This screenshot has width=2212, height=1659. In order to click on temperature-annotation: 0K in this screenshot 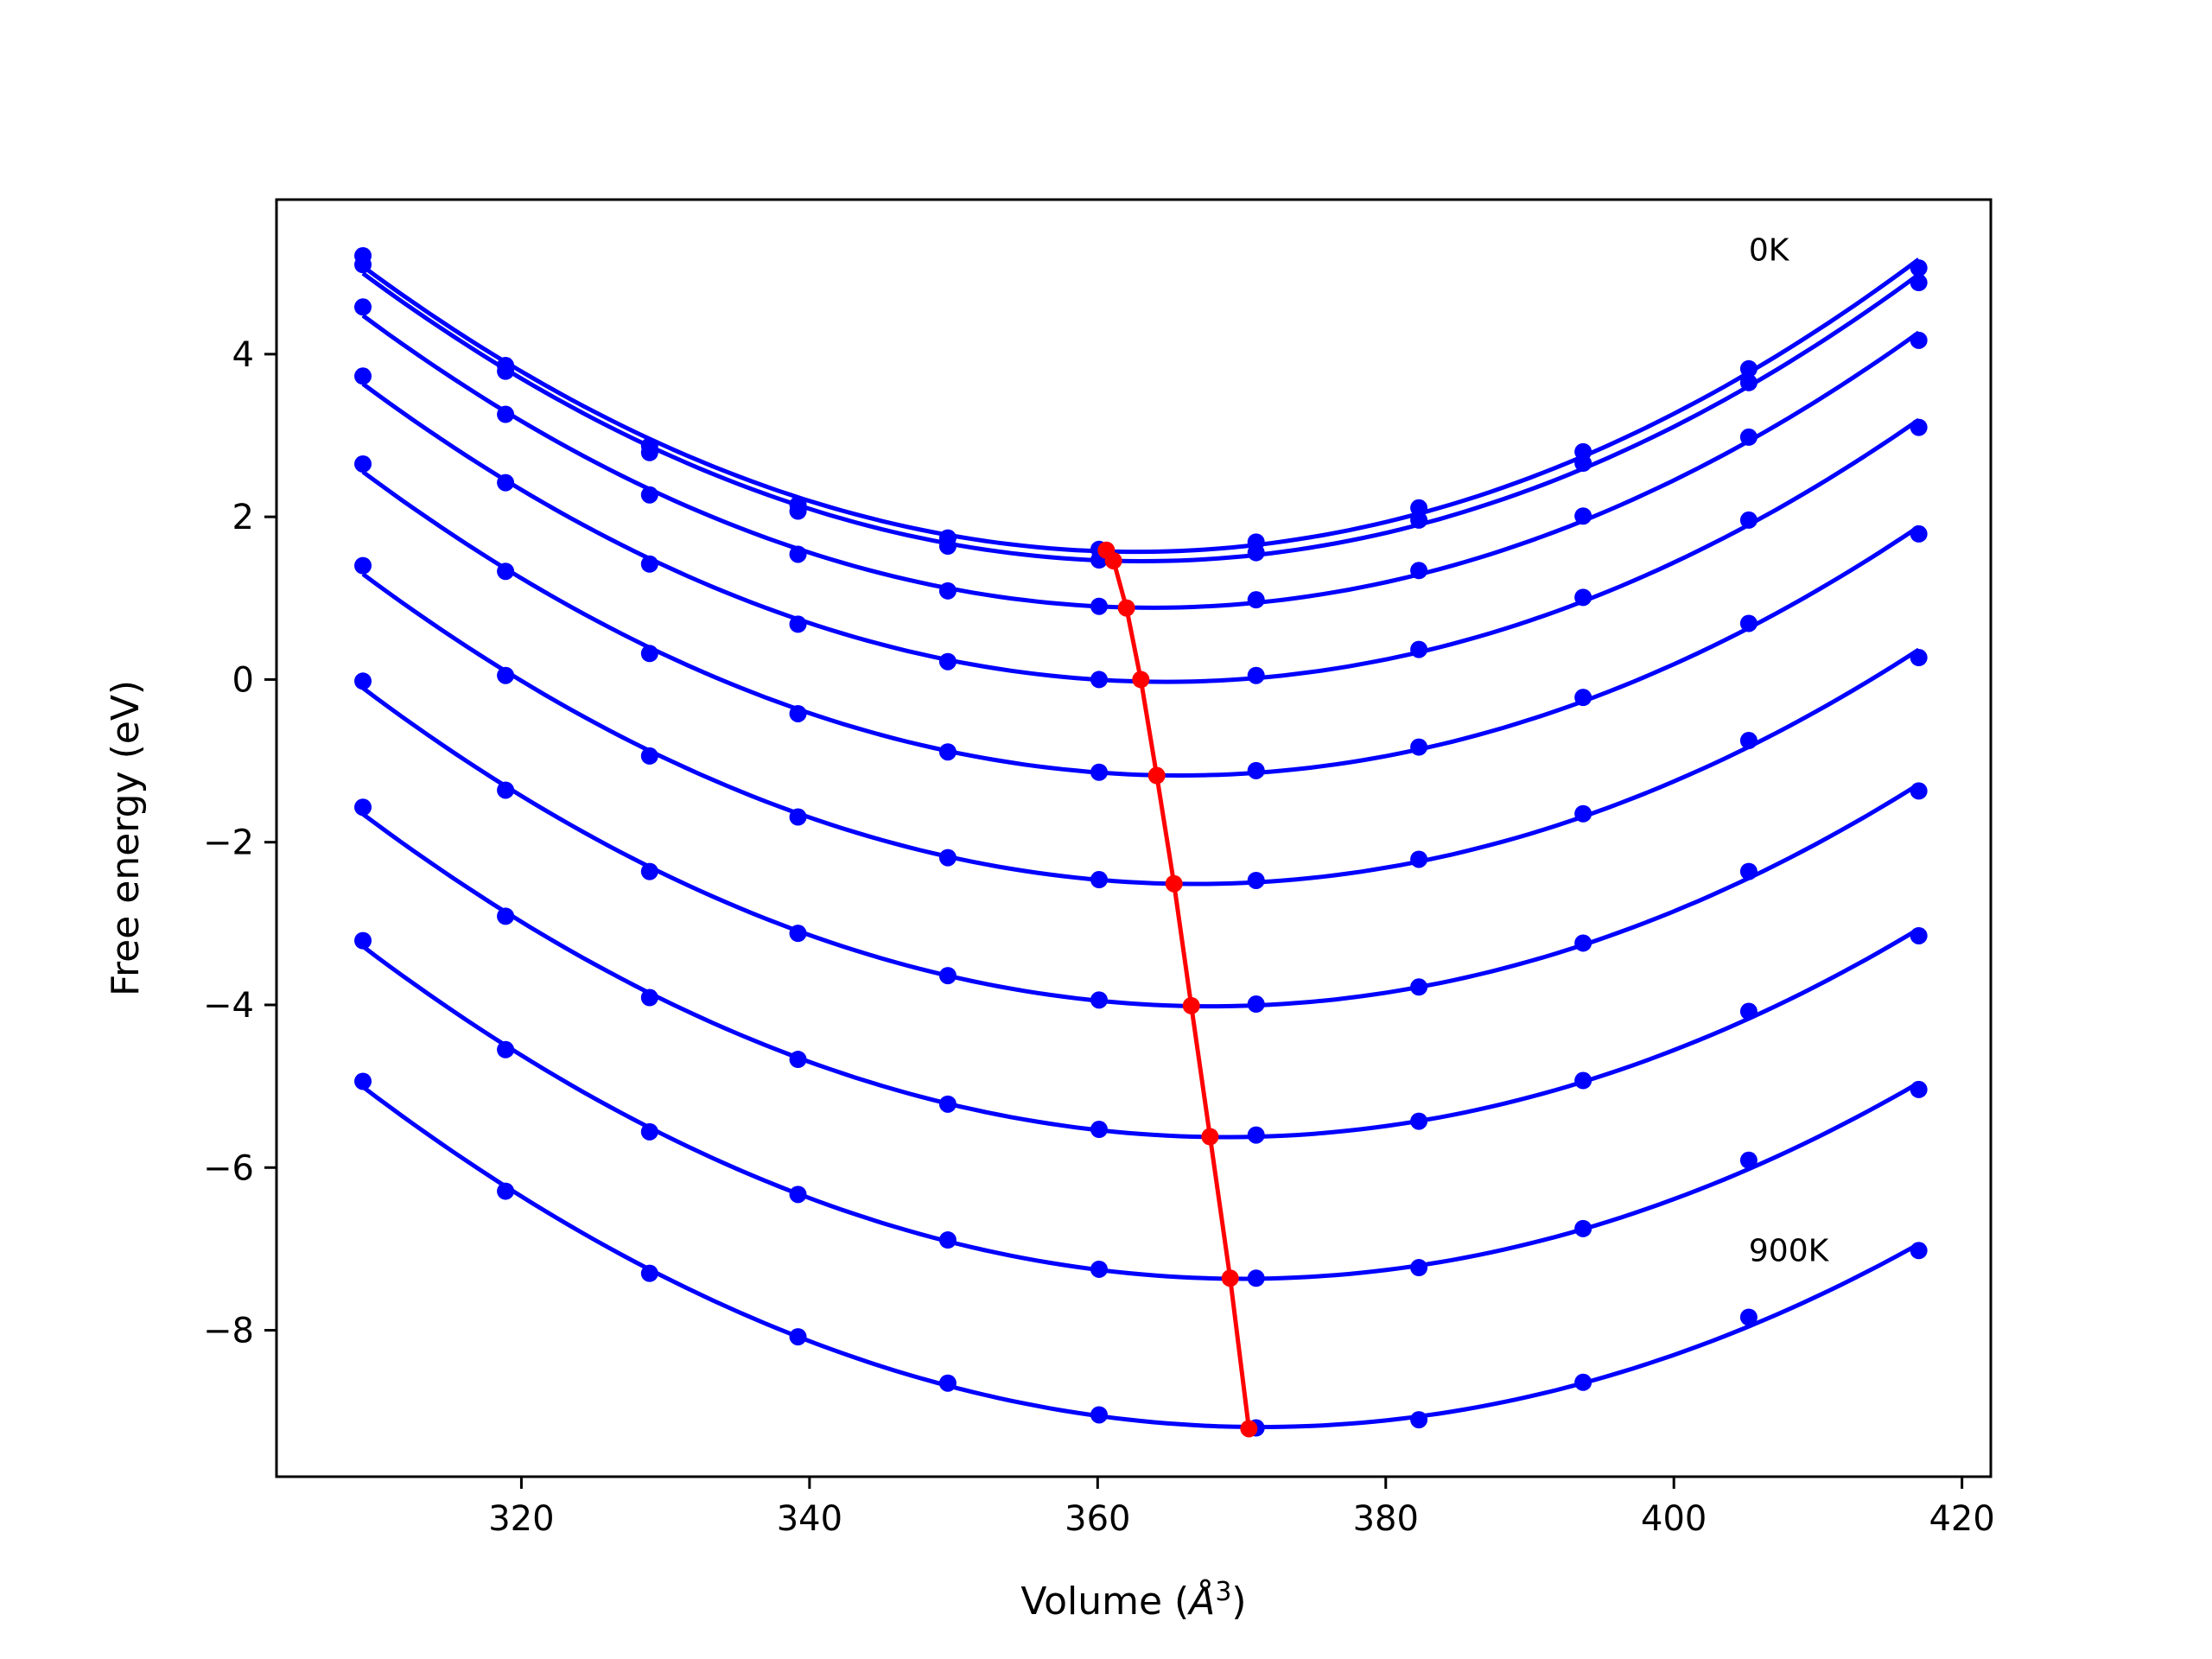, I will do `click(1769, 251)`.